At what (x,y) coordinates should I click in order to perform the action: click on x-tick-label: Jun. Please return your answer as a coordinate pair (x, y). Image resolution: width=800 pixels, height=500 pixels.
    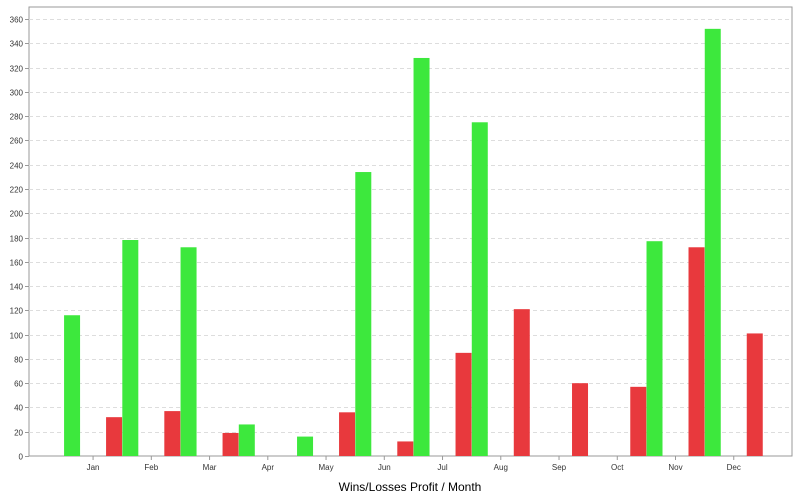
    Looking at the image, I should click on (384, 467).